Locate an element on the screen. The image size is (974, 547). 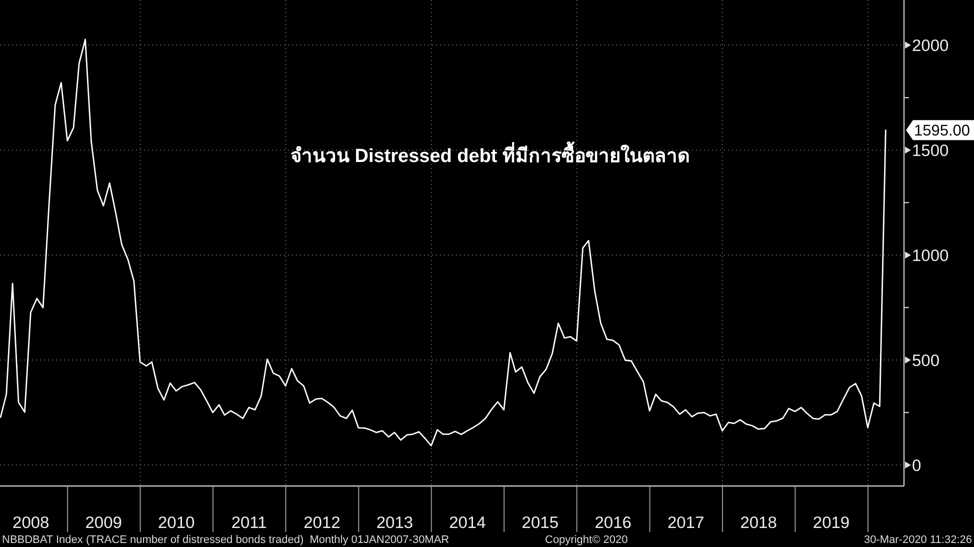
x-tick-label: 2017 is located at coordinates (685, 523).